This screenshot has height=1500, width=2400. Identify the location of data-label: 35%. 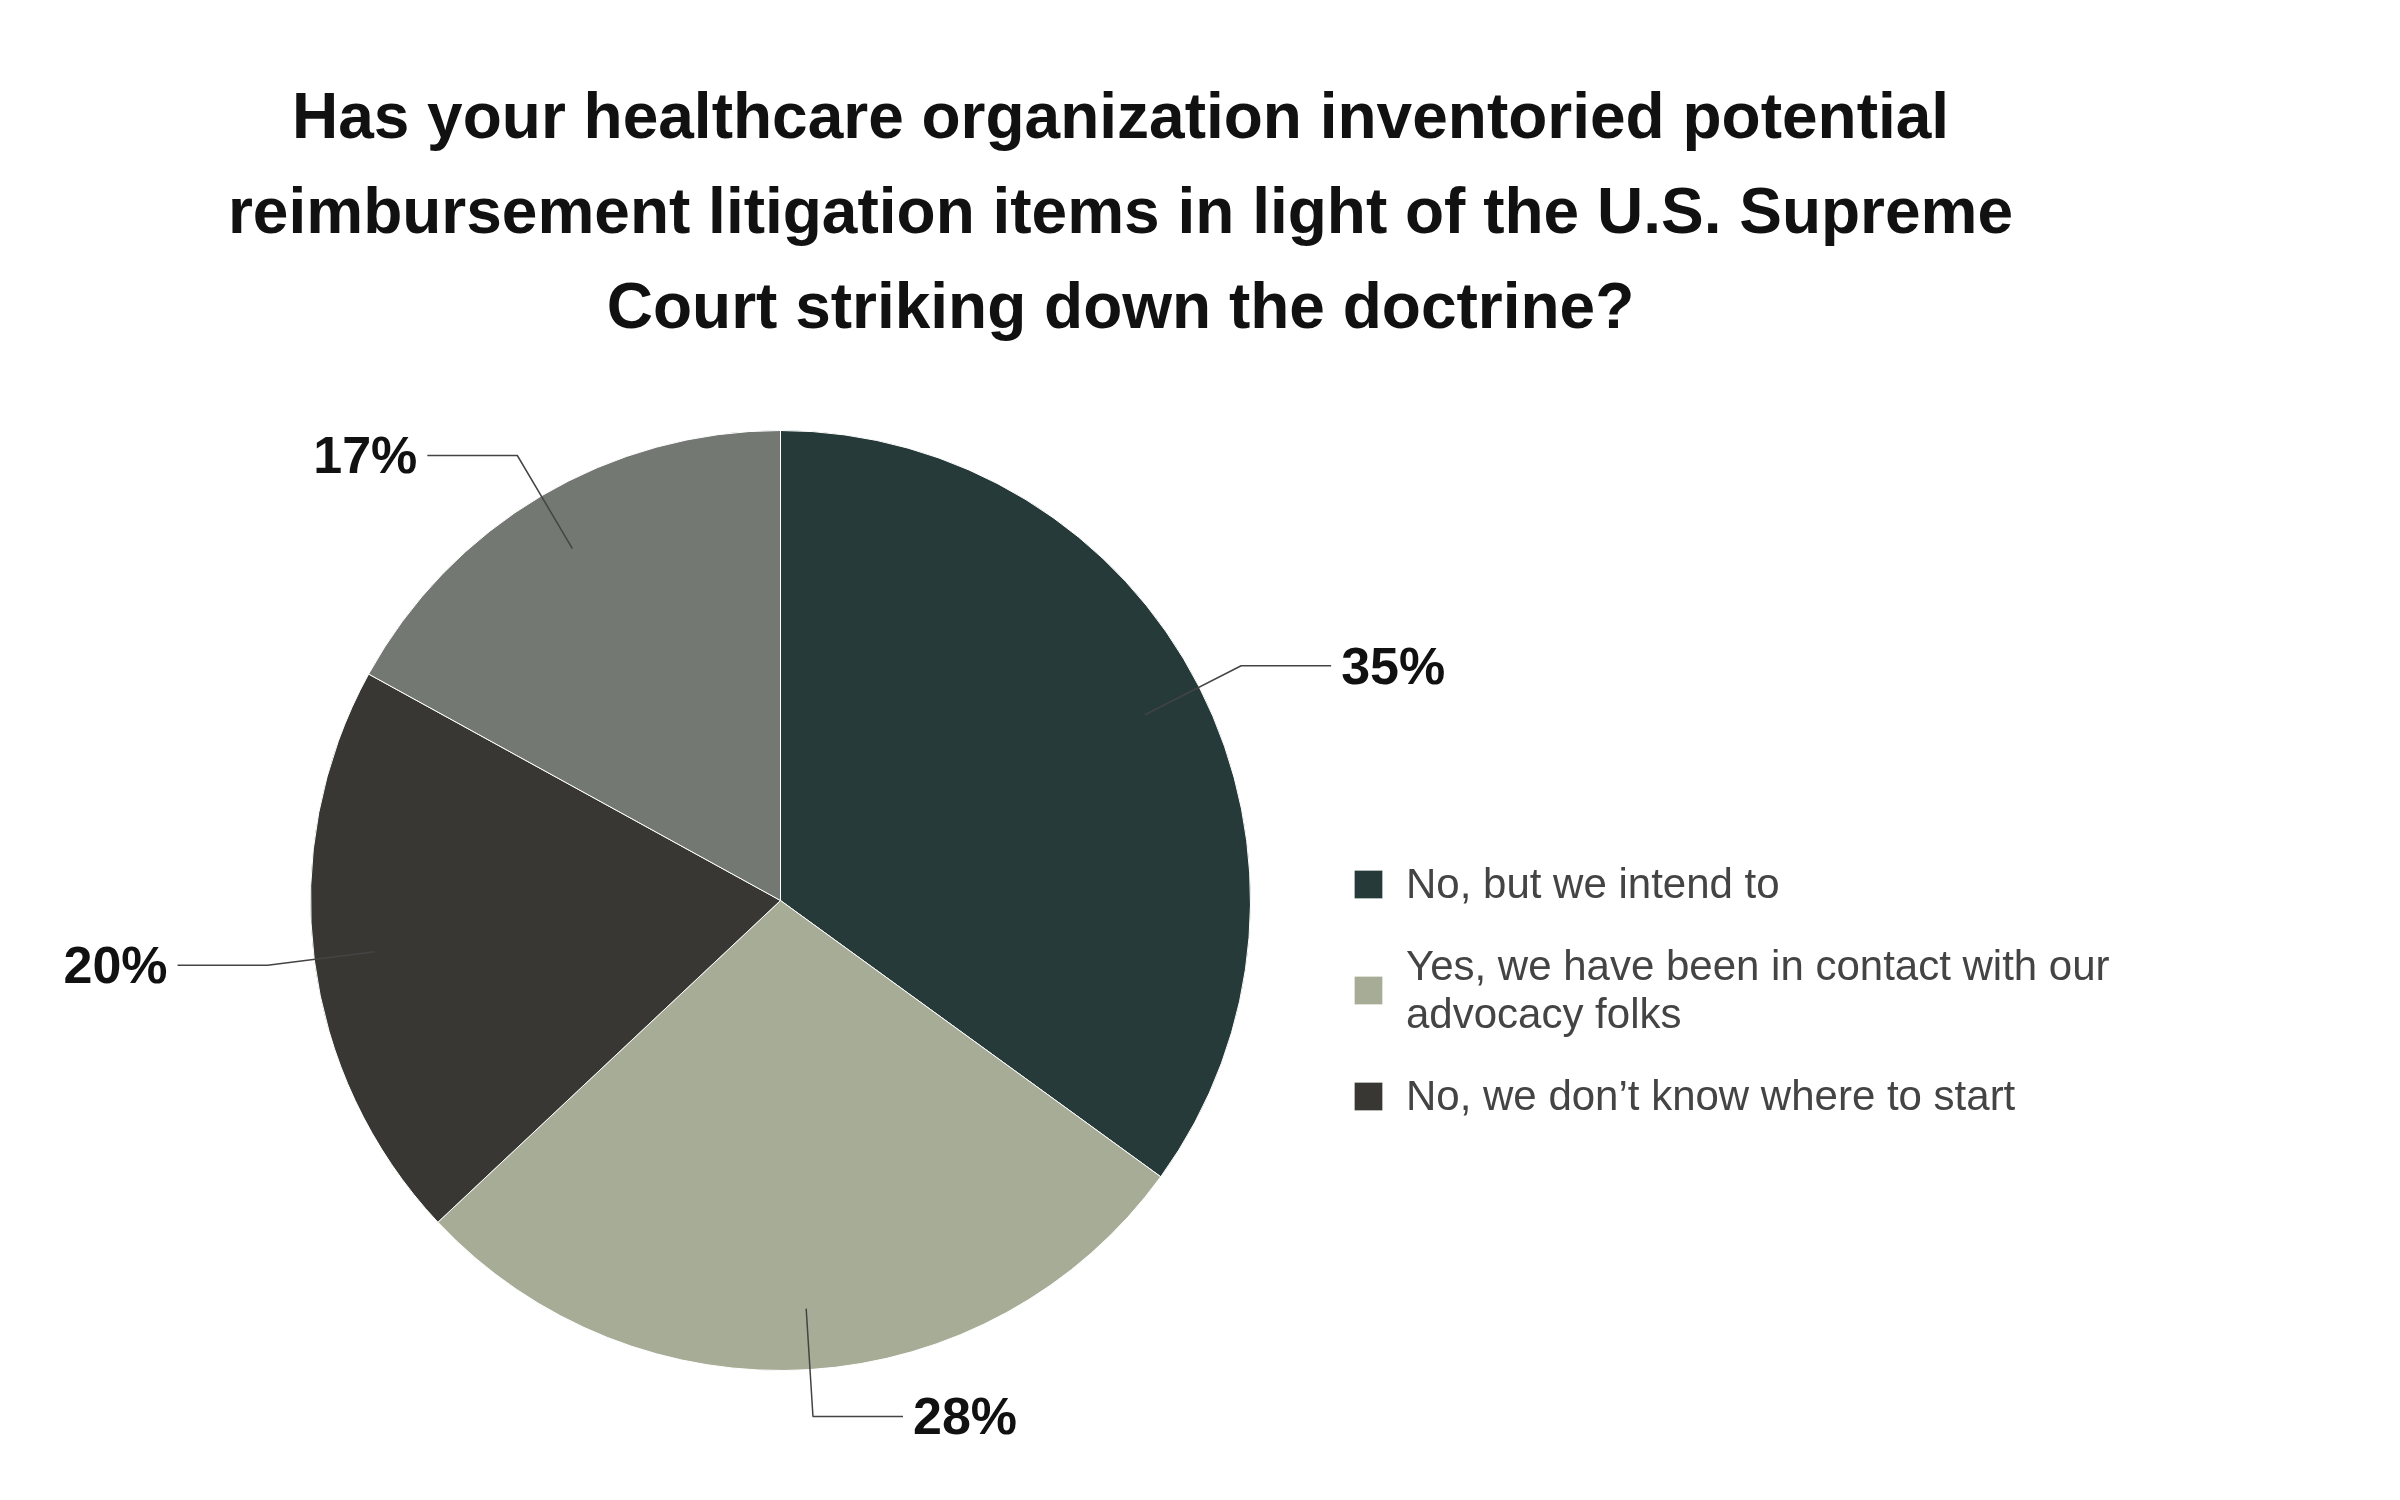
(1393, 665).